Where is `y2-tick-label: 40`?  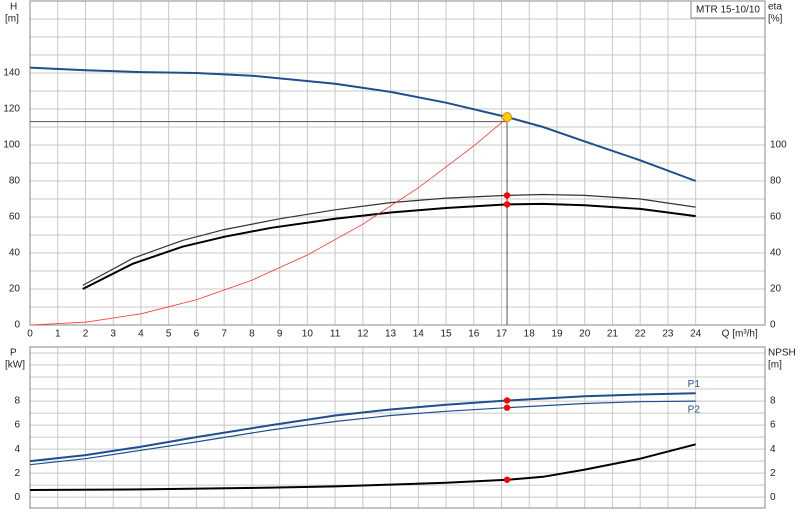 y2-tick-label: 40 is located at coordinates (776, 253).